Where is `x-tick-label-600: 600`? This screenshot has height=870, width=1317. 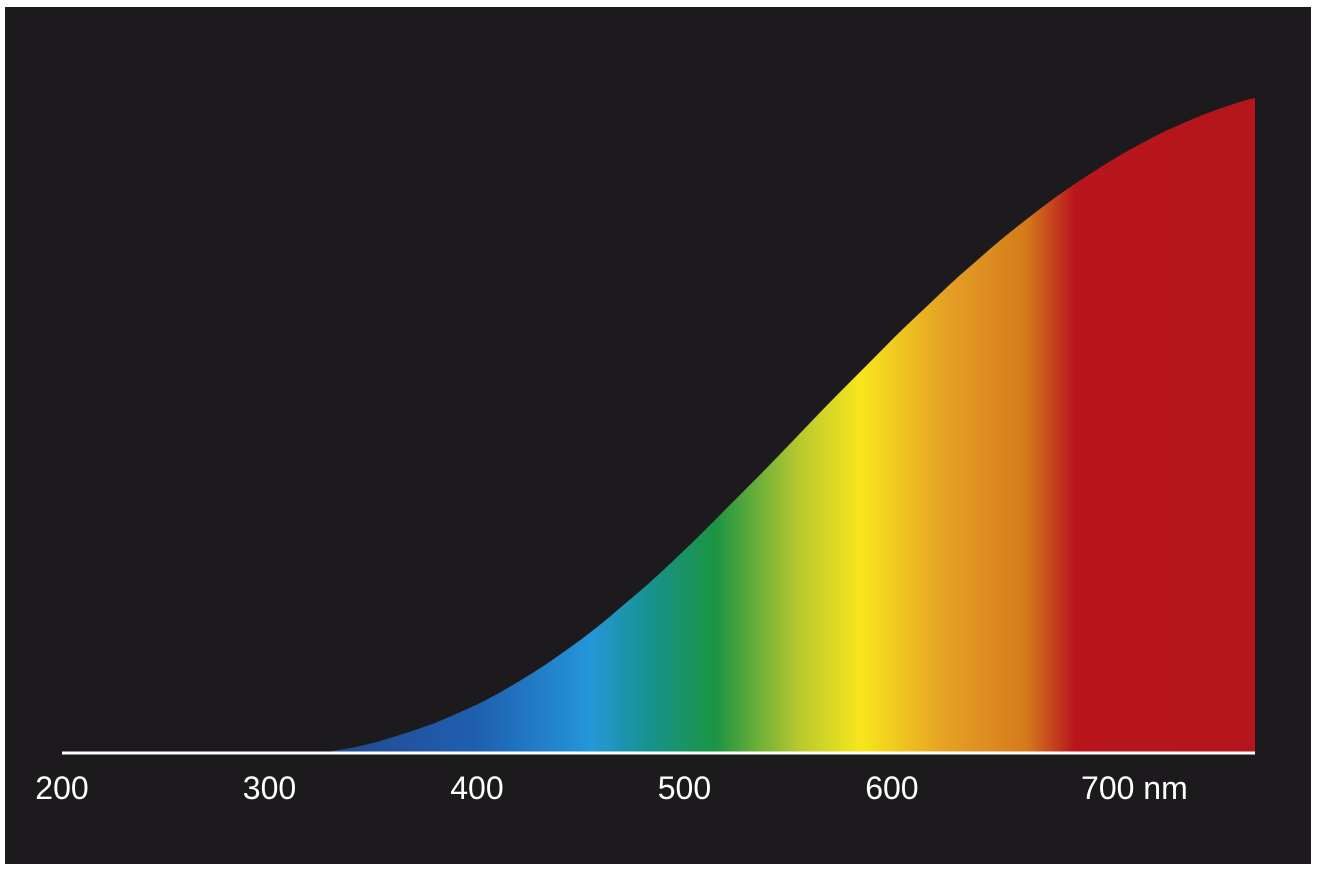 x-tick-label-600: 600 is located at coordinates (891, 788).